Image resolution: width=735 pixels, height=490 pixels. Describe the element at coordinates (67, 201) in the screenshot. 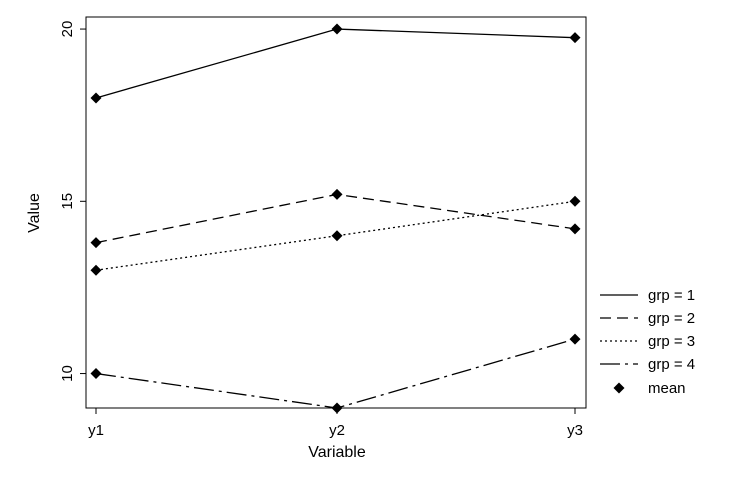

I see `y-tick-label: 15` at that location.